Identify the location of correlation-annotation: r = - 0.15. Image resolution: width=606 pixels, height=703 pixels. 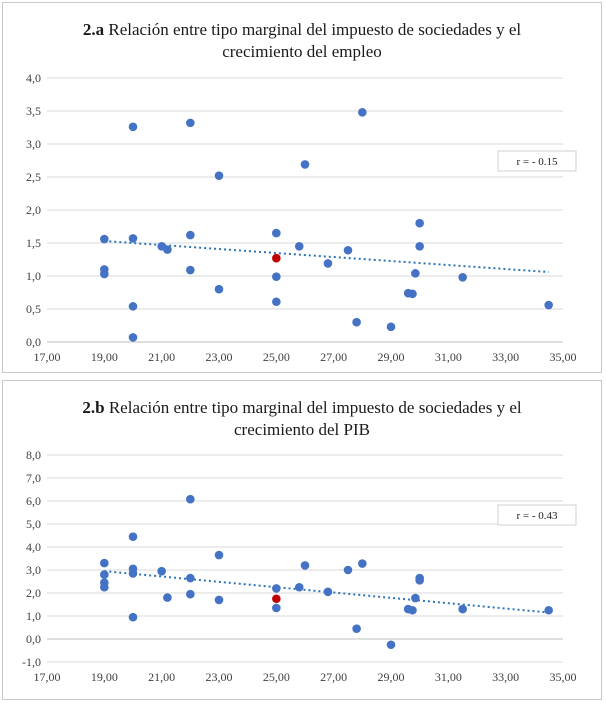
(537, 162).